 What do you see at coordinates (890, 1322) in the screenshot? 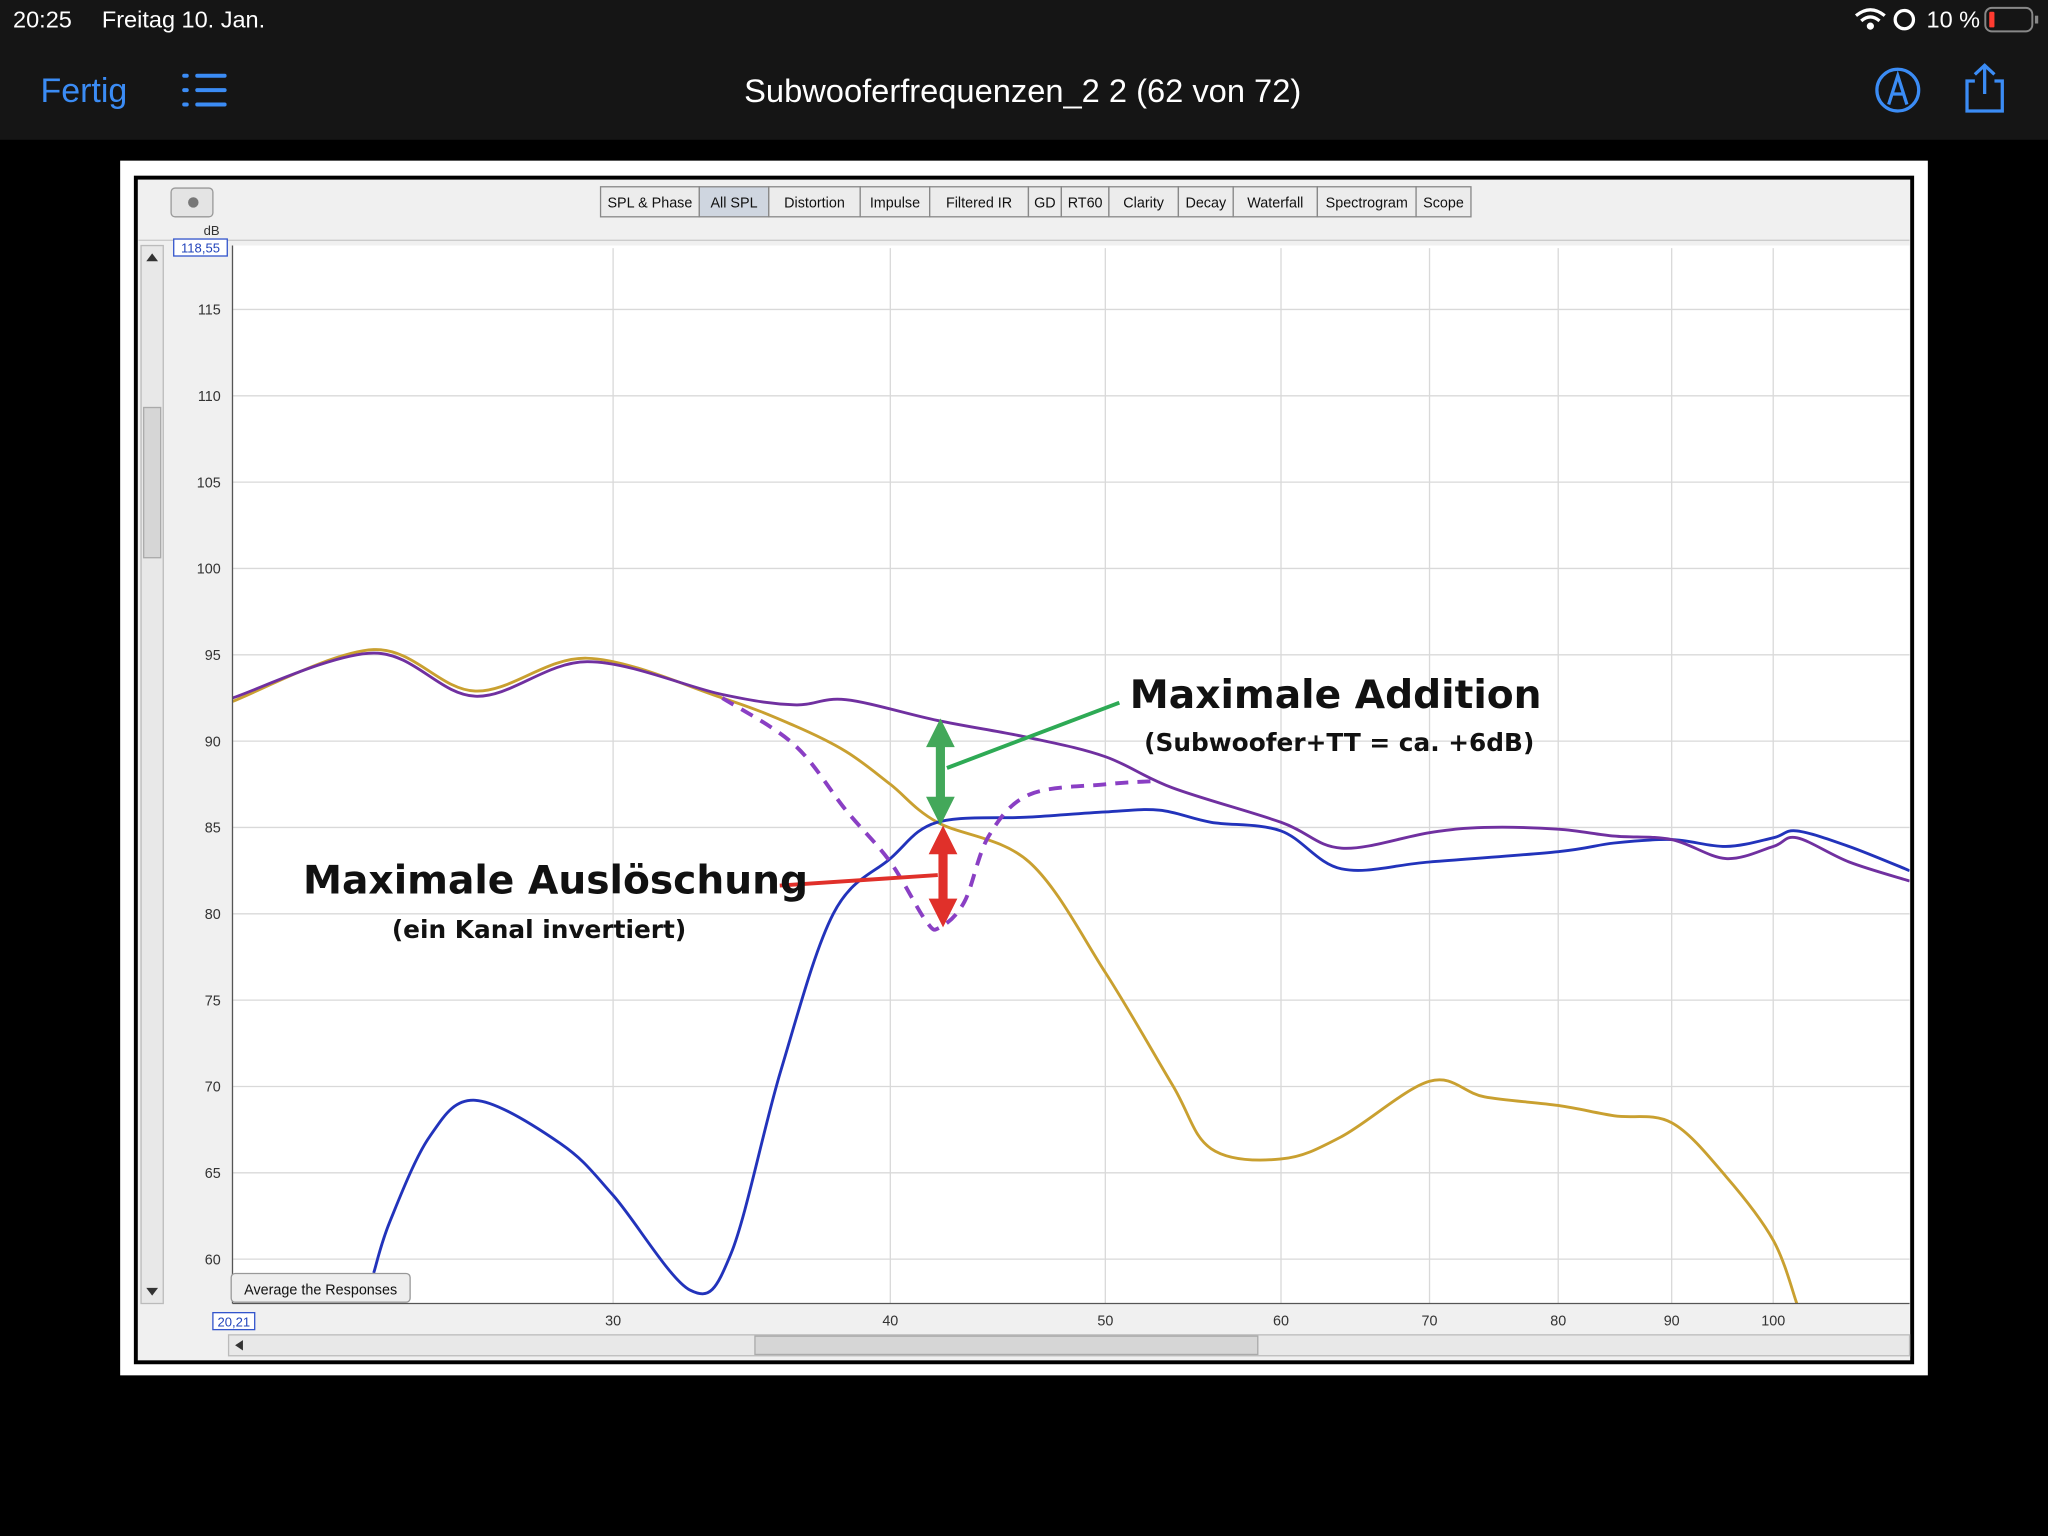
I see `x-tick-label: 40` at bounding box center [890, 1322].